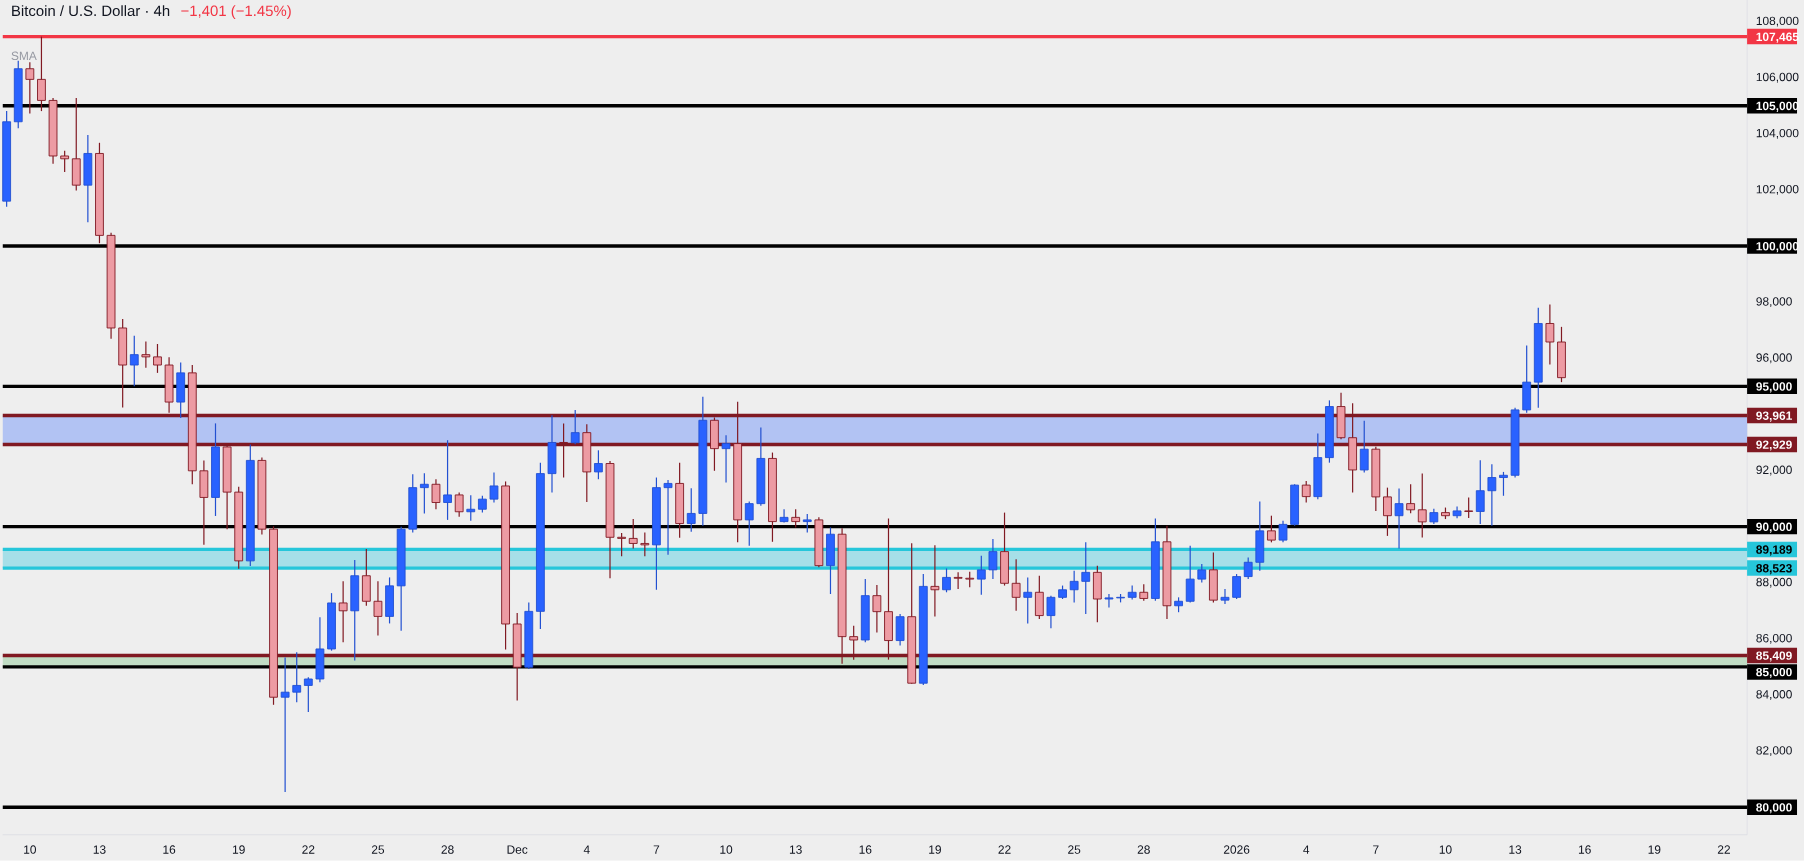  Describe the element at coordinates (1774, 470) in the screenshot. I see `y-tick-label: 92,000` at that location.